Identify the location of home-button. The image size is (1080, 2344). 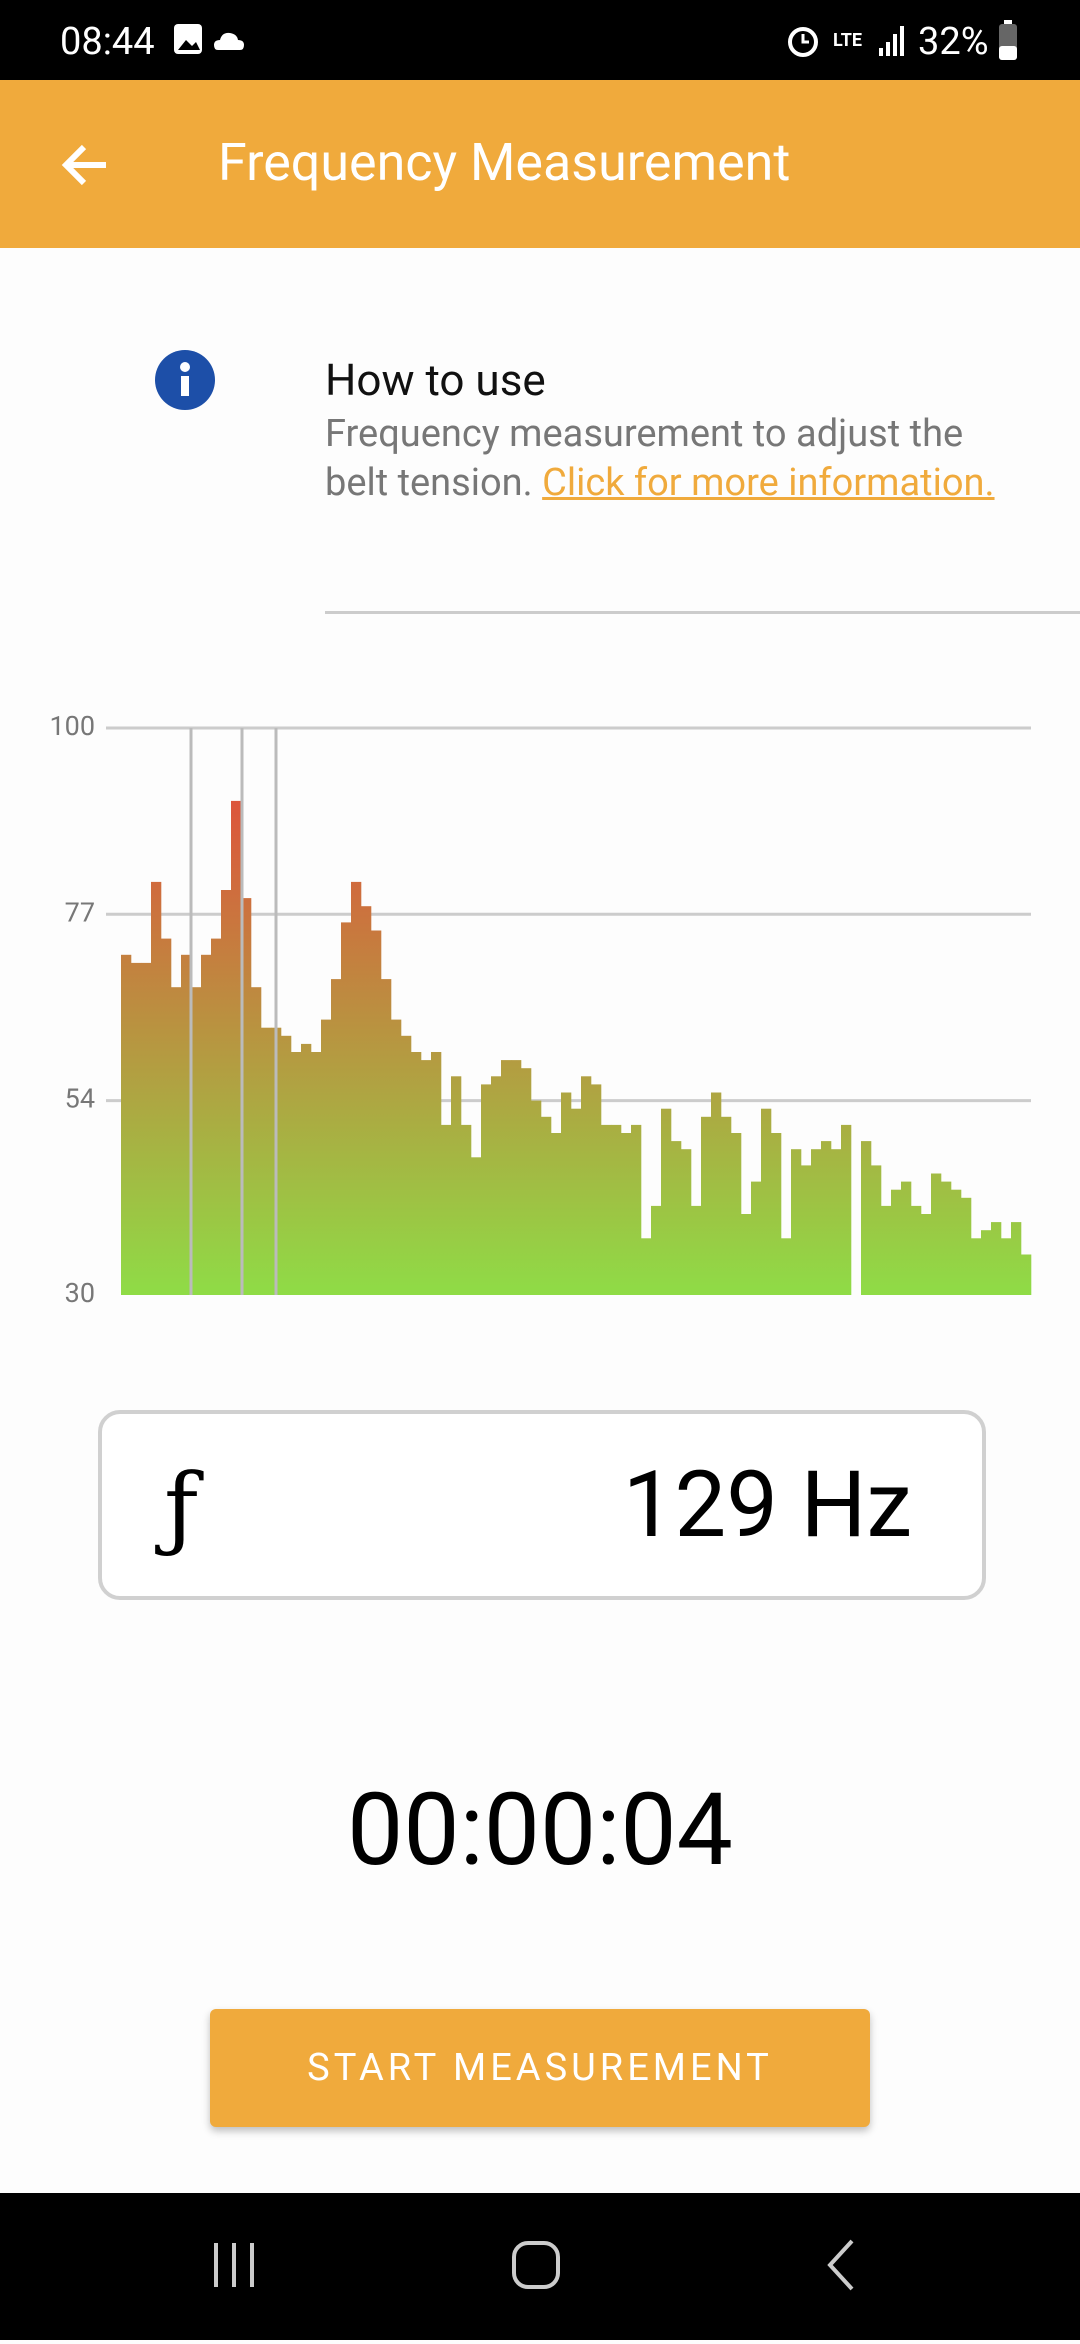
(536, 2265).